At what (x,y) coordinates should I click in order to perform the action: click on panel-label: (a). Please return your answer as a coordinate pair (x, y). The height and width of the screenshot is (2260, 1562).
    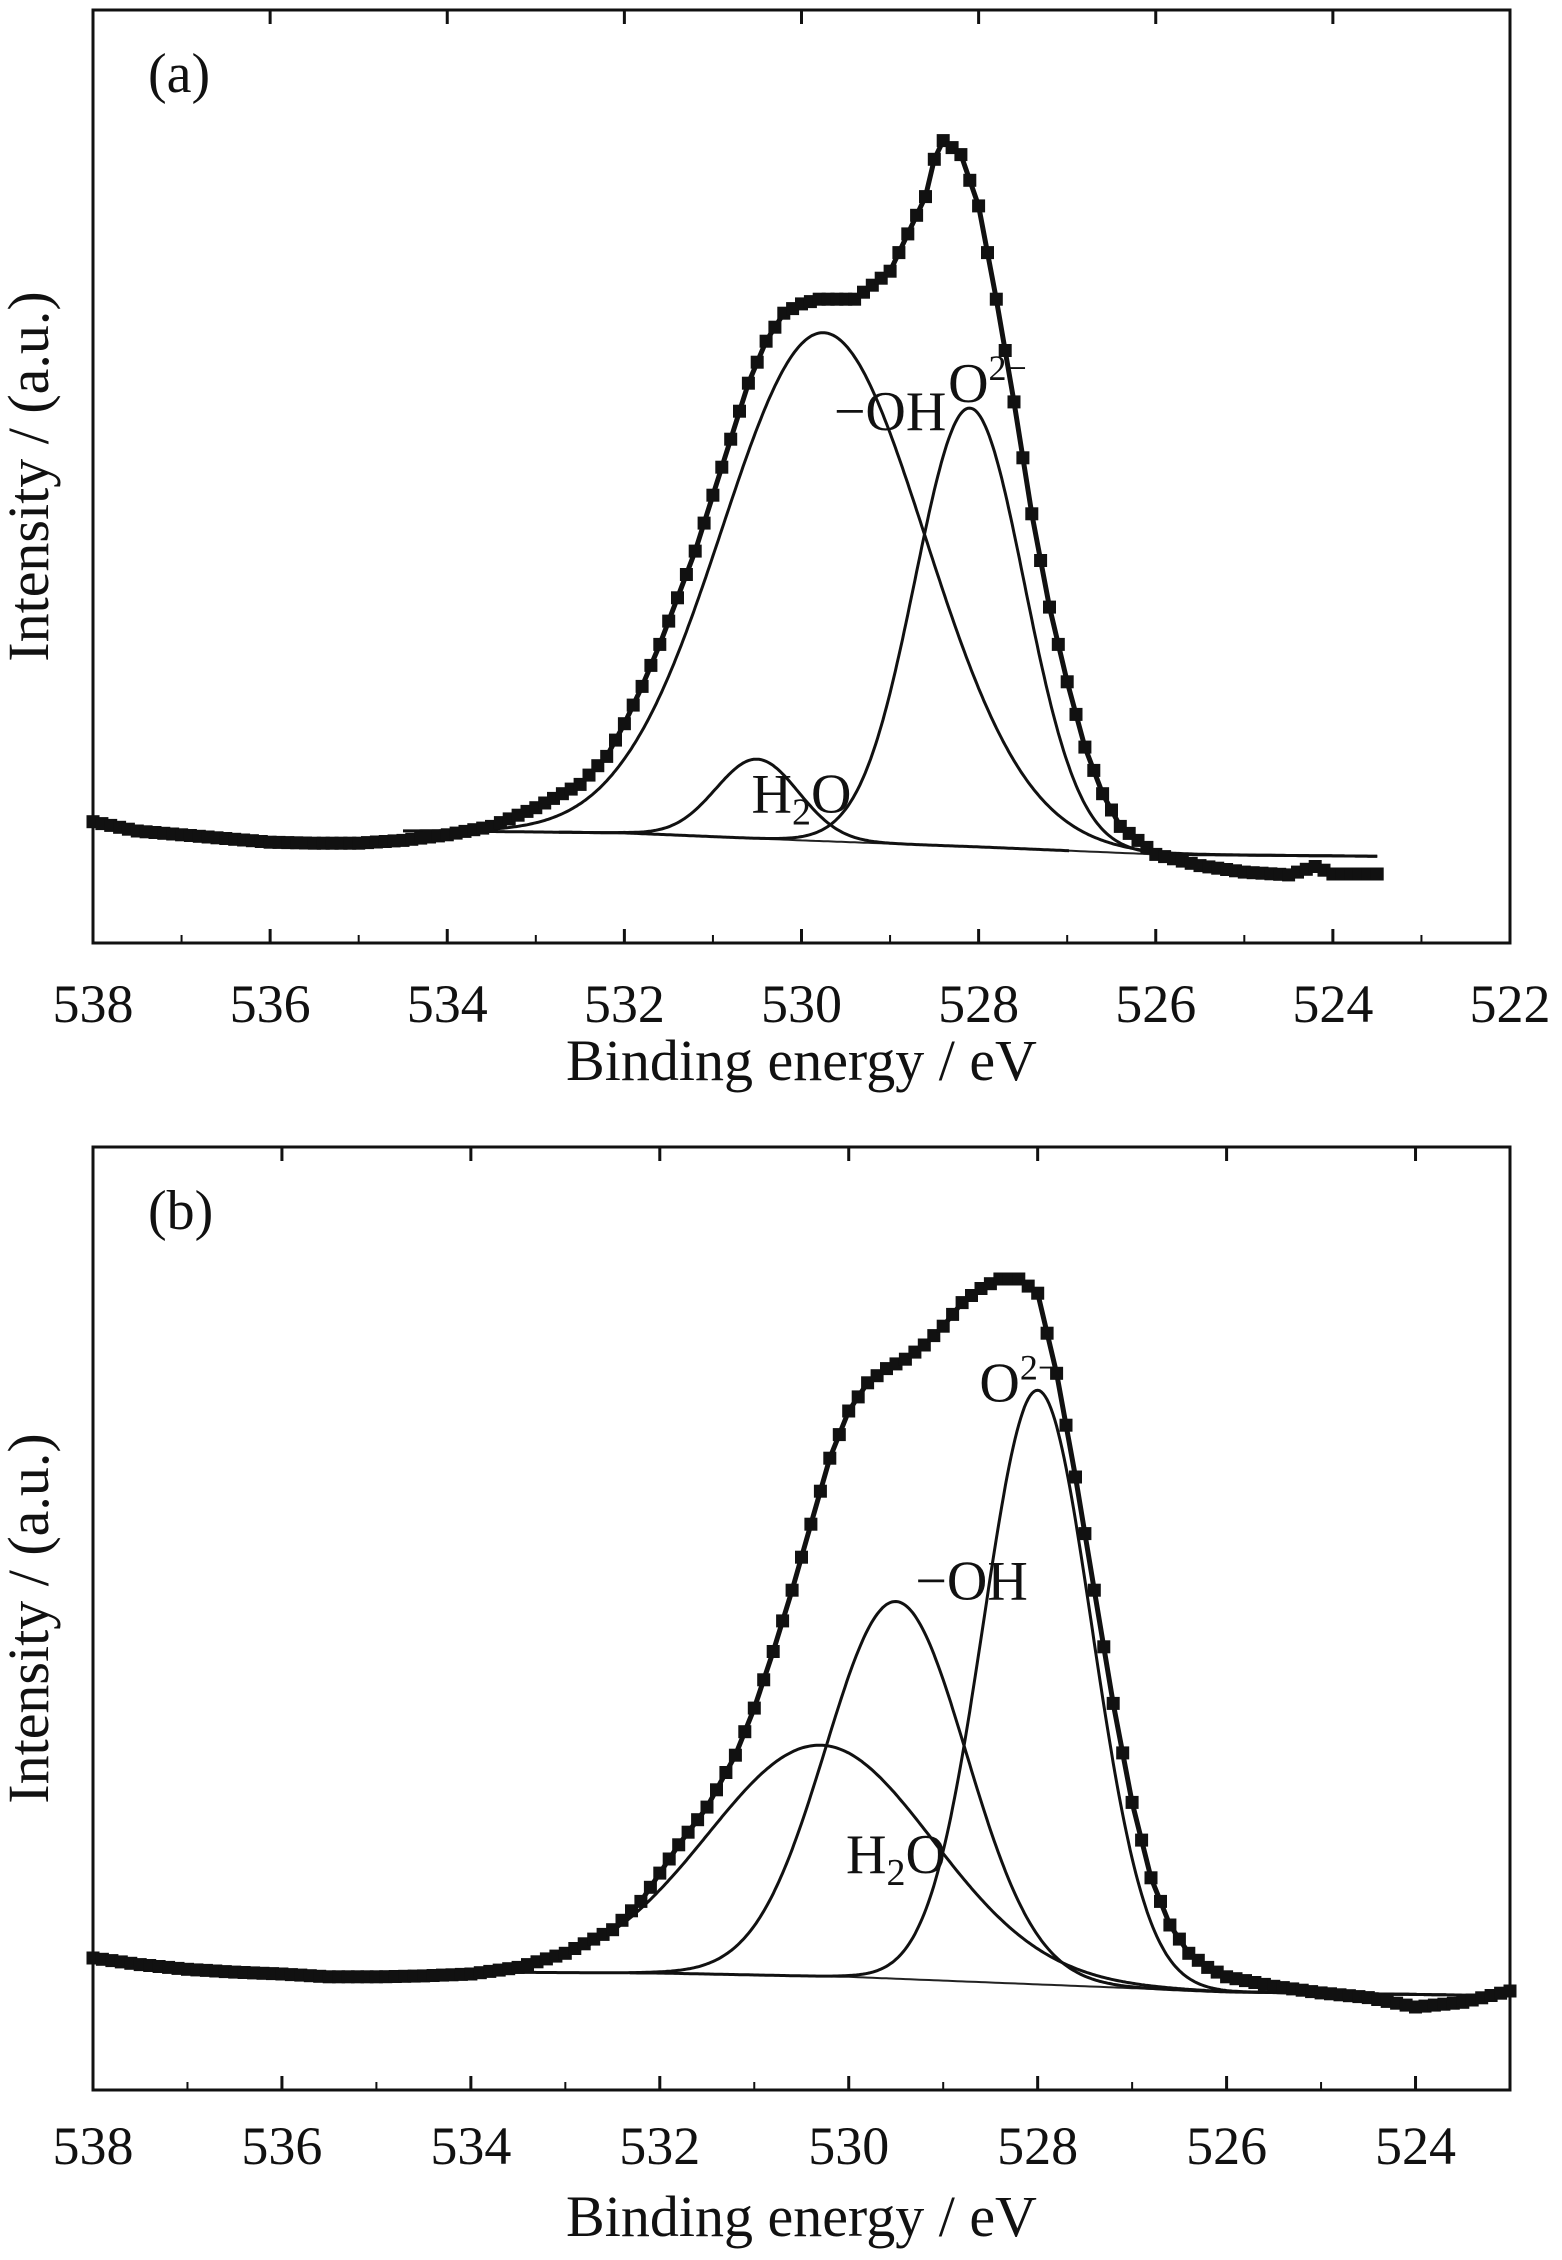
    Looking at the image, I should click on (179, 74).